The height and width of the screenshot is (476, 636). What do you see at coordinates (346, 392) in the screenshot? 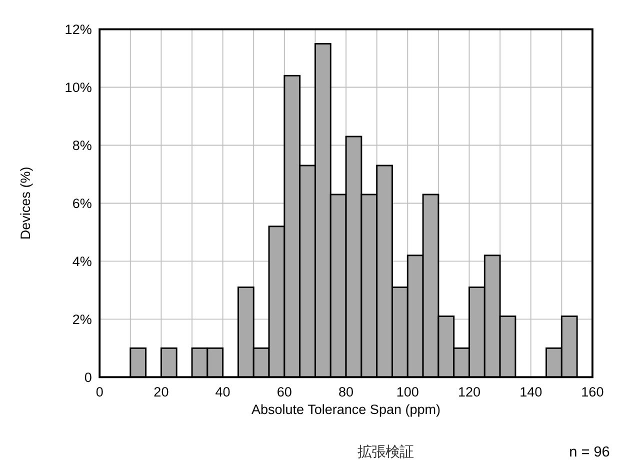
I see `x-tick-label: 80` at bounding box center [346, 392].